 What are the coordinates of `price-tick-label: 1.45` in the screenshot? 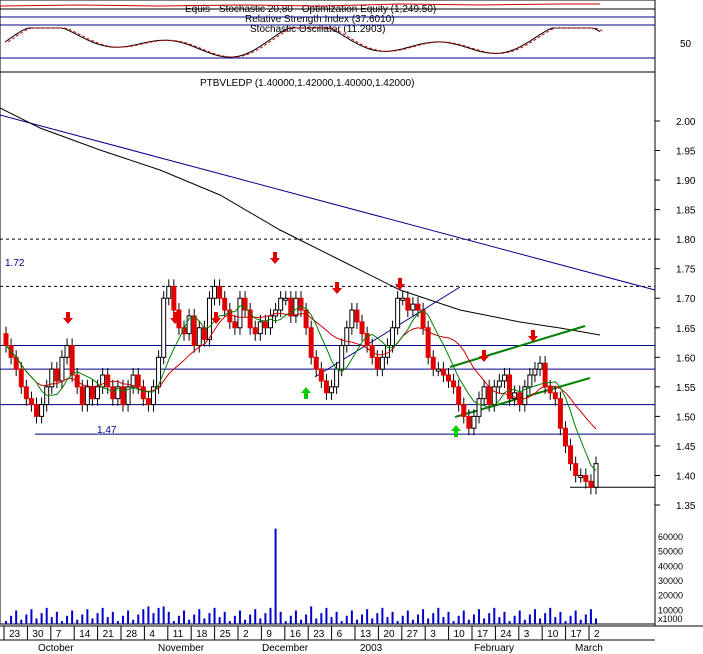 It's located at (686, 447).